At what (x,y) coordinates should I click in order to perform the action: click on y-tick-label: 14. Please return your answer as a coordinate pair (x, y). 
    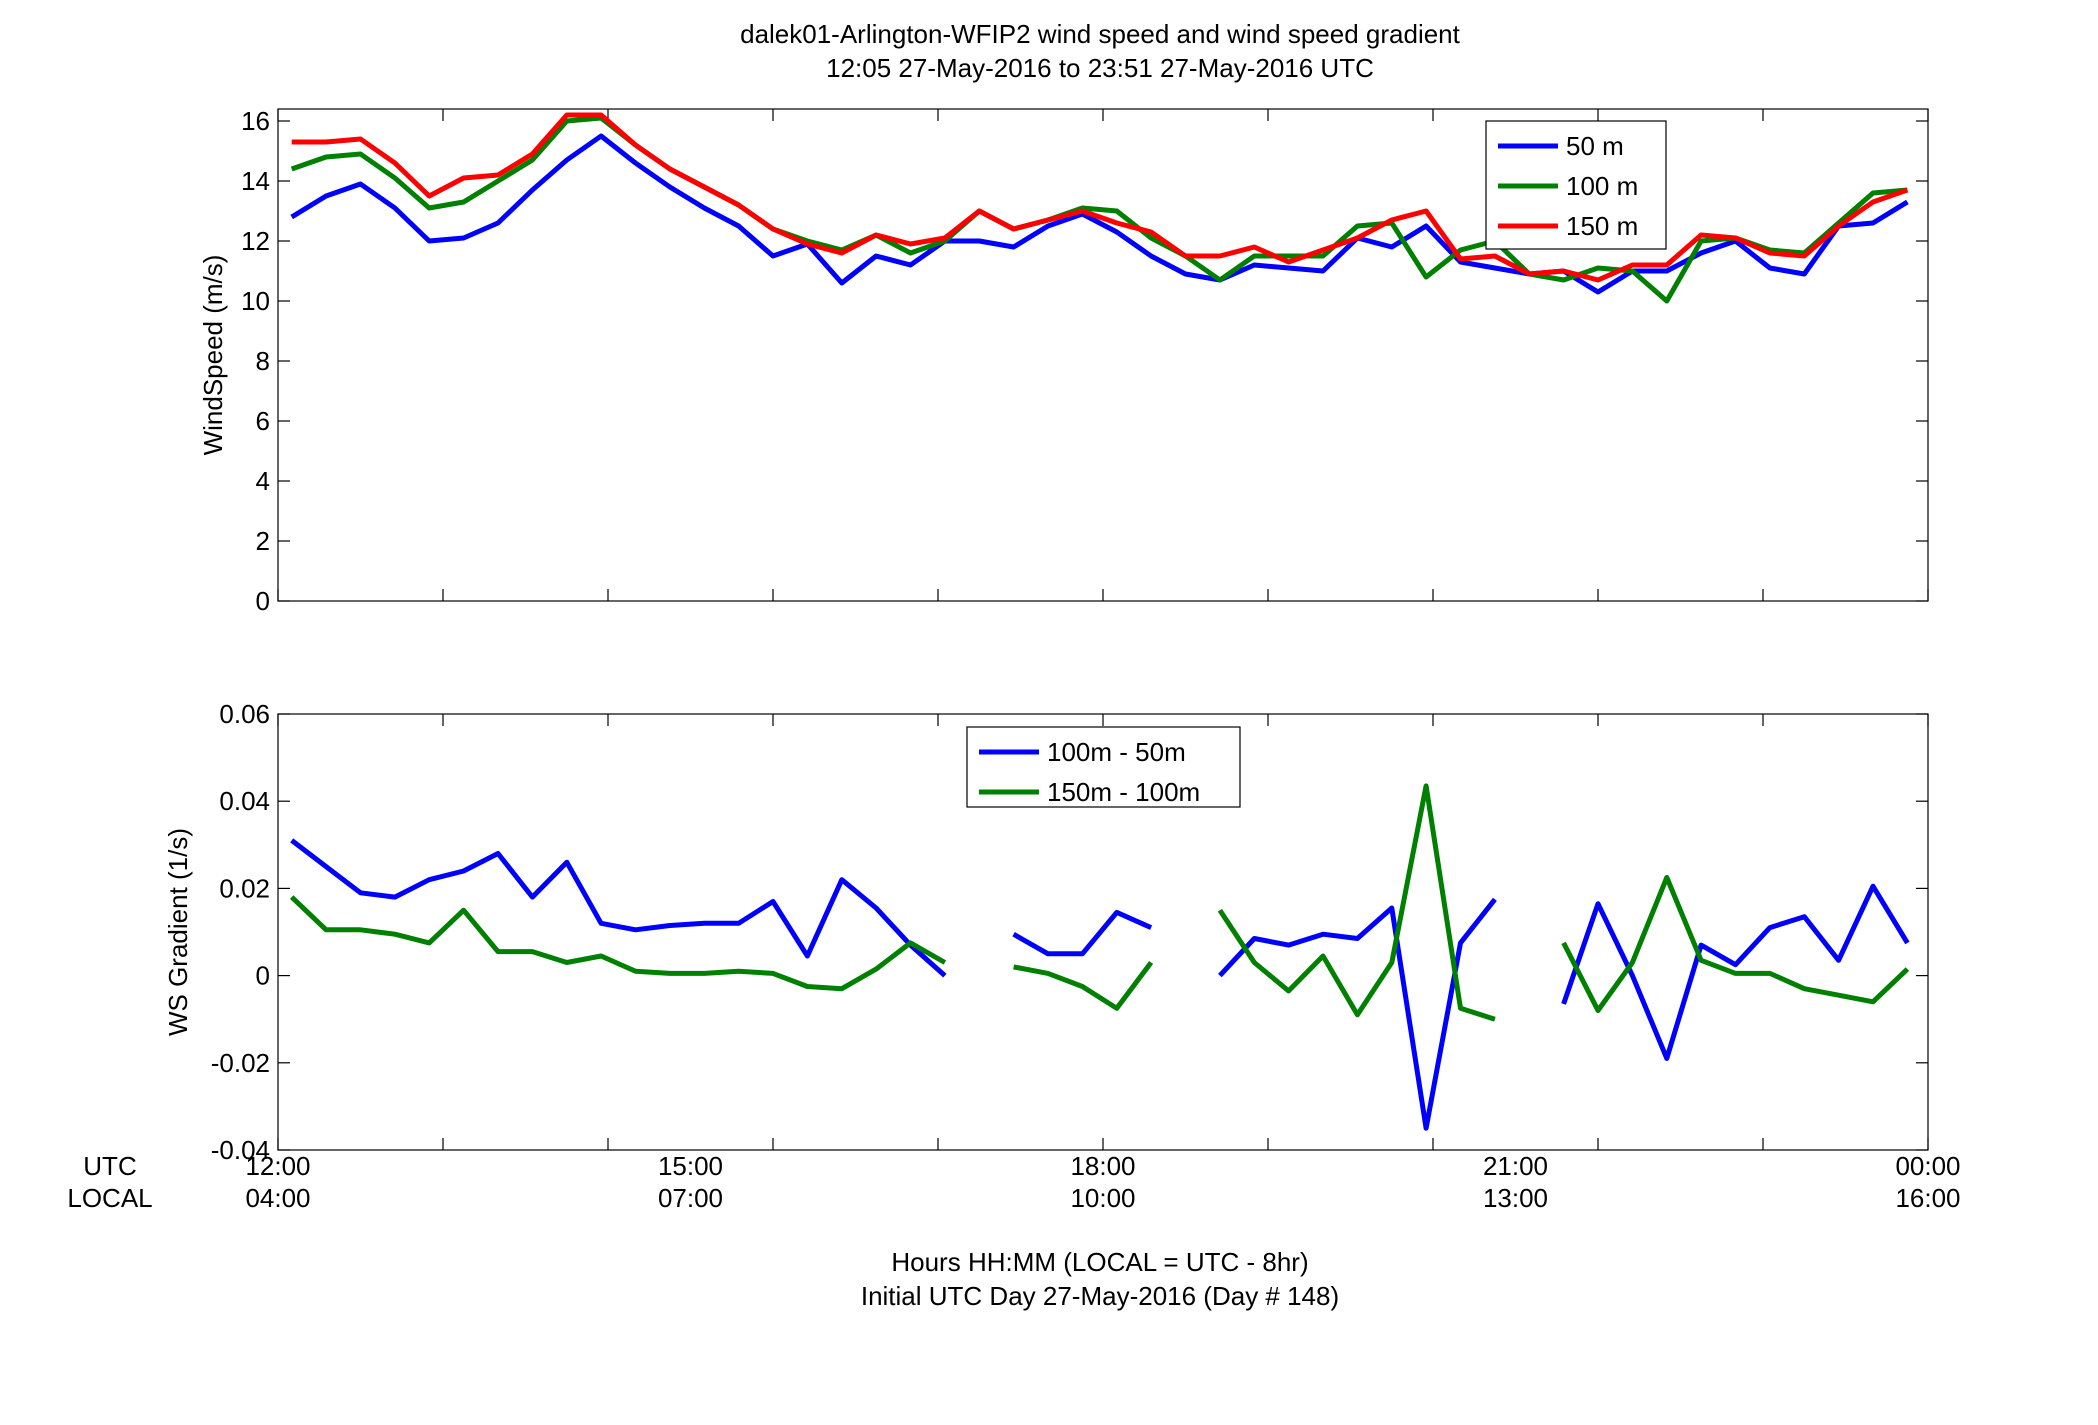
    Looking at the image, I should click on (255, 181).